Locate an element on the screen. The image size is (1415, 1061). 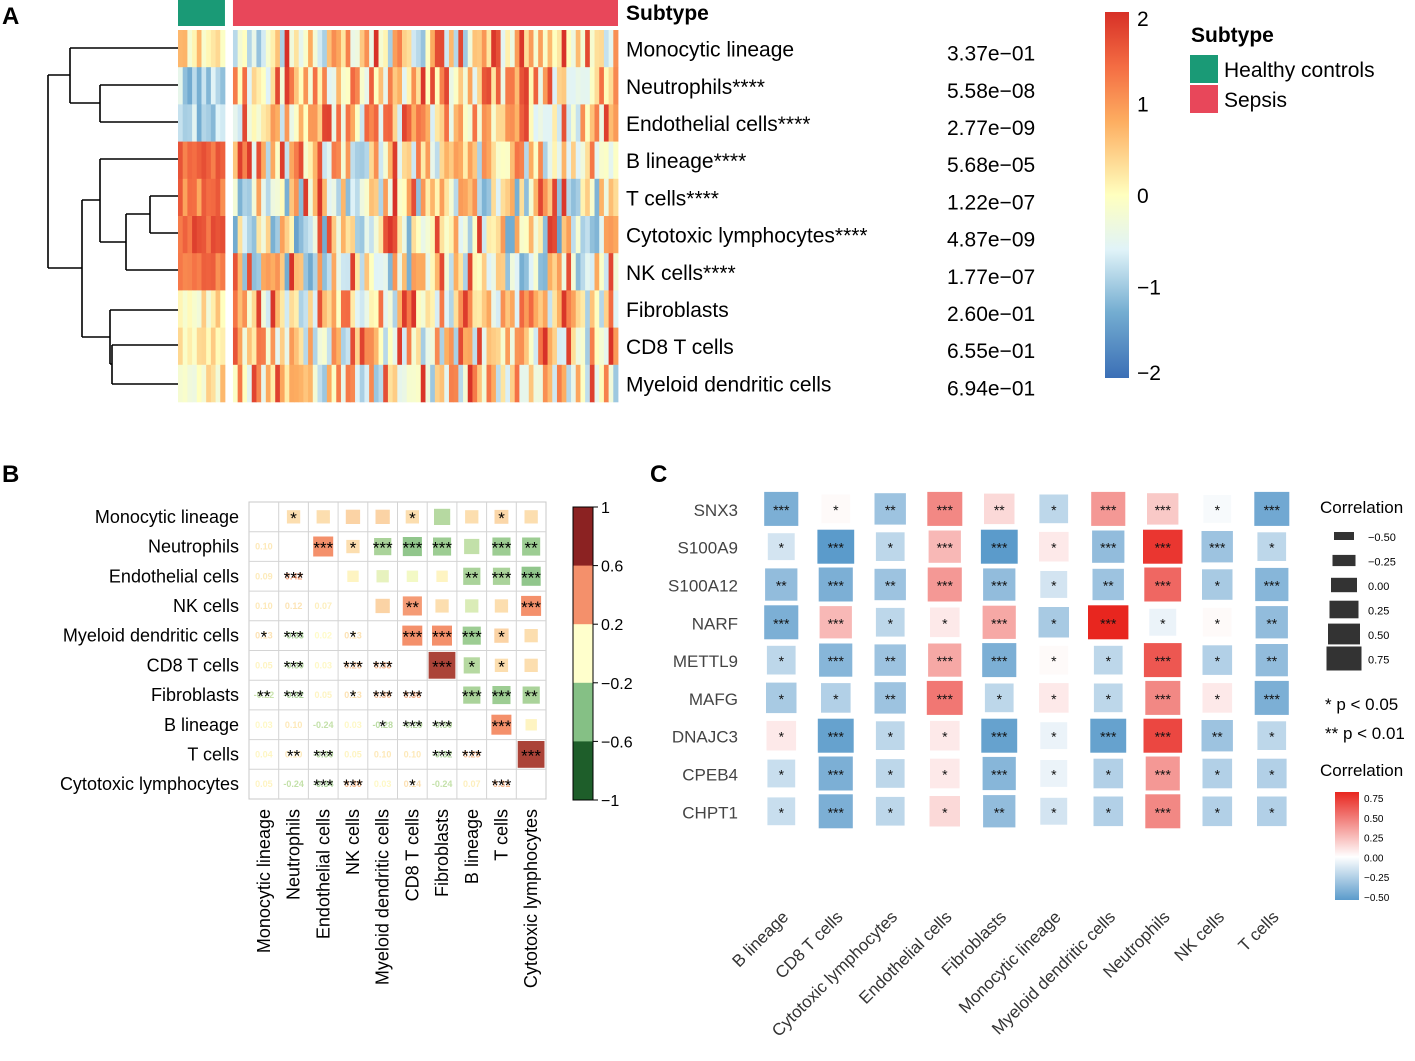
matrix-b-row-label: Endothelial cells is located at coordinates (174, 576).